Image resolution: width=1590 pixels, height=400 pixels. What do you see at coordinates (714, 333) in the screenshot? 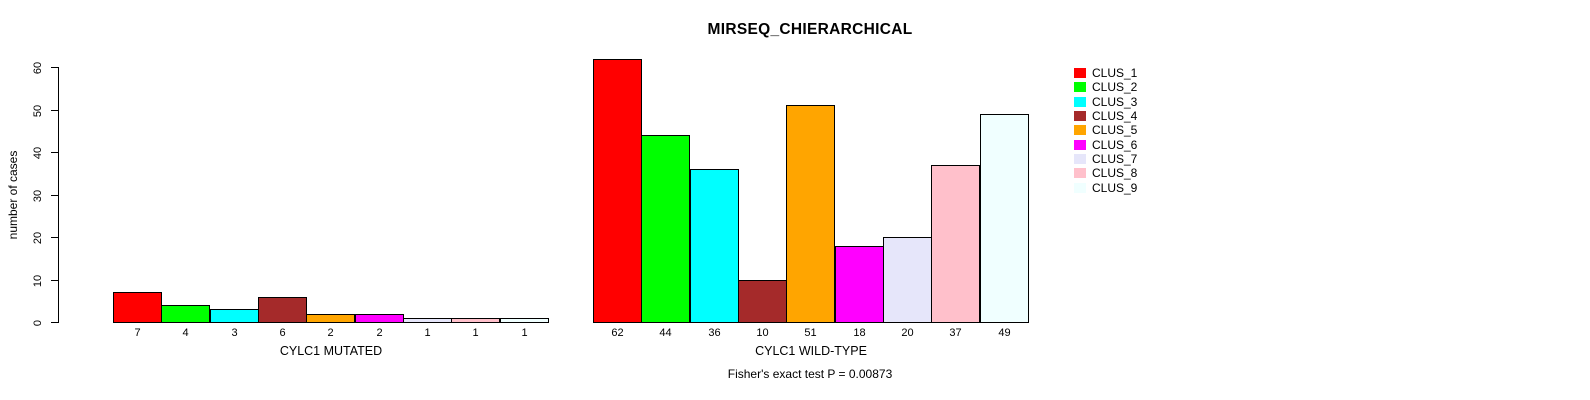
I see `bar-value-label: 36` at bounding box center [714, 333].